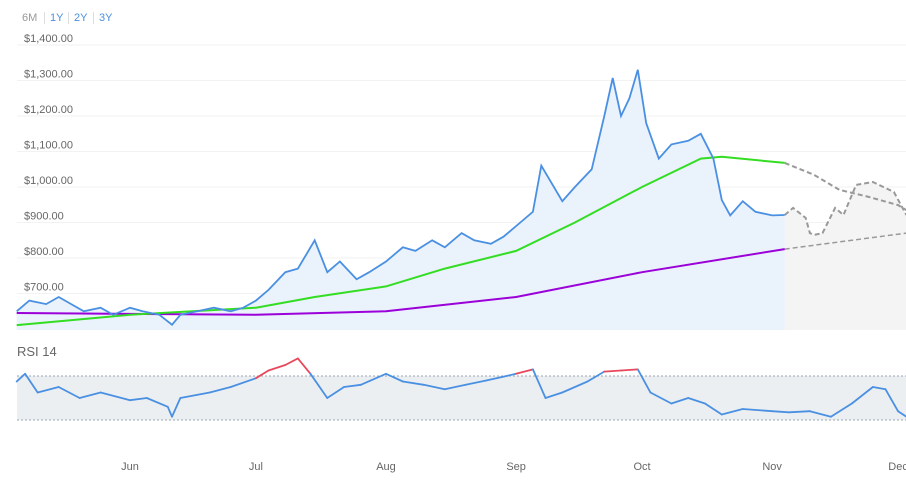  I want to click on y-tick-label: $700.00, so click(44, 288).